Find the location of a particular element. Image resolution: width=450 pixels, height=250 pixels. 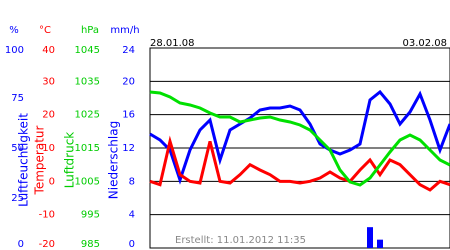

axis-unit: hPa is located at coordinates (90, 30).